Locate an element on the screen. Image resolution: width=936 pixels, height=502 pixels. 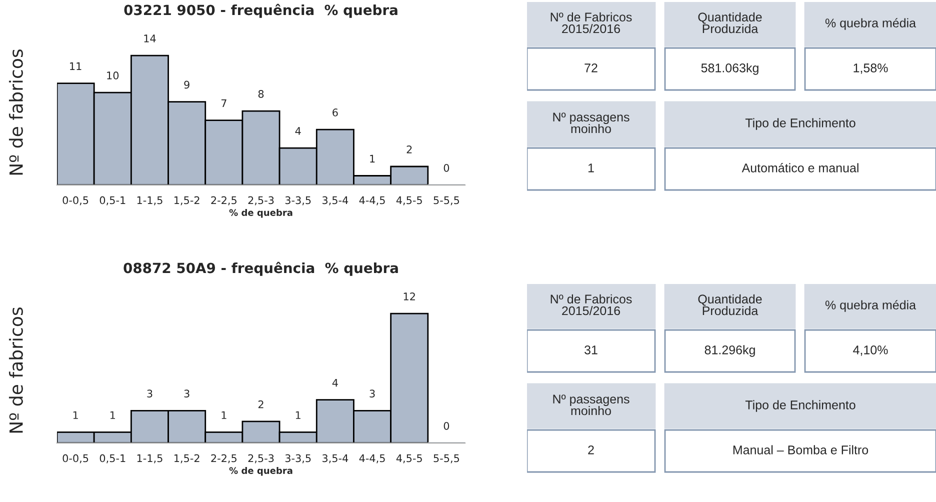
data-label: 10 is located at coordinates (113, 76).